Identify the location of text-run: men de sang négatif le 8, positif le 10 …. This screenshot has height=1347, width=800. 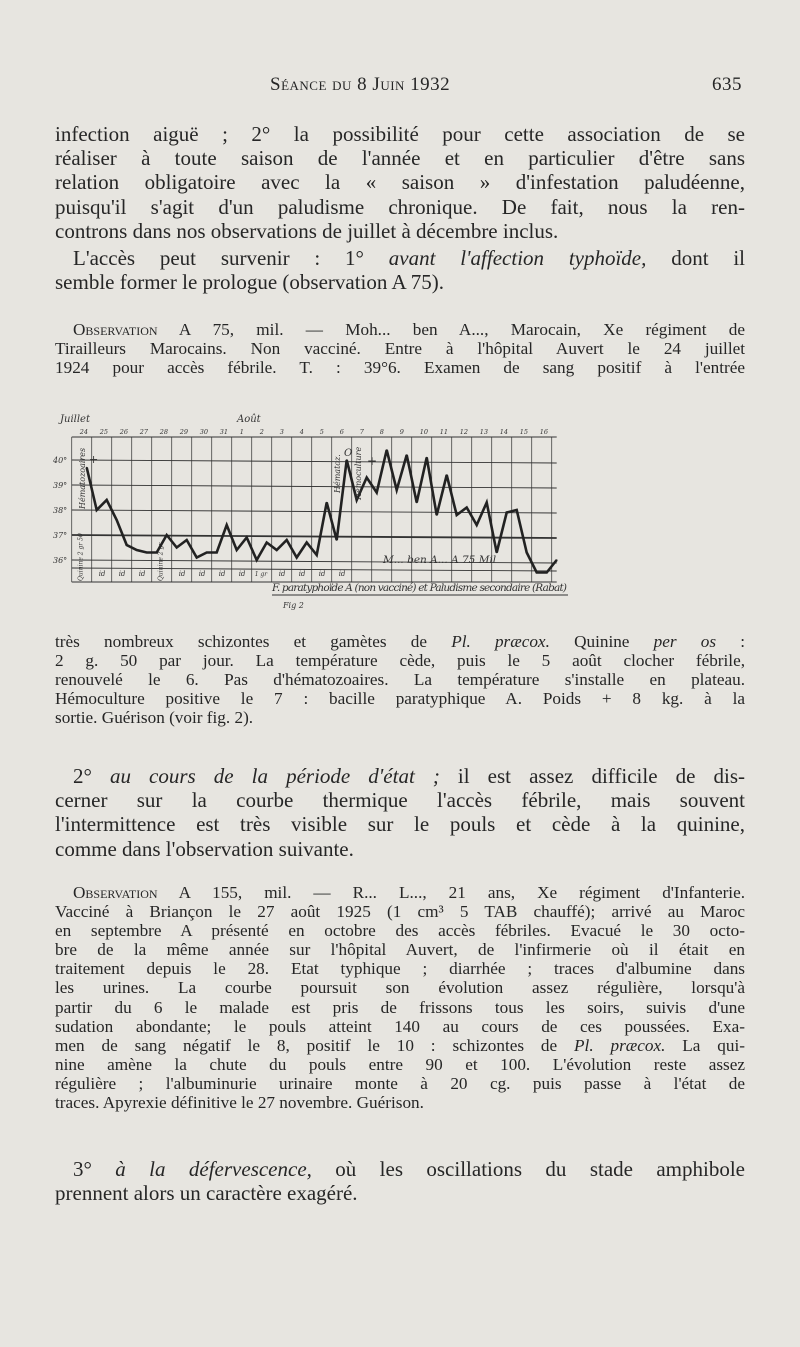
(315, 1045).